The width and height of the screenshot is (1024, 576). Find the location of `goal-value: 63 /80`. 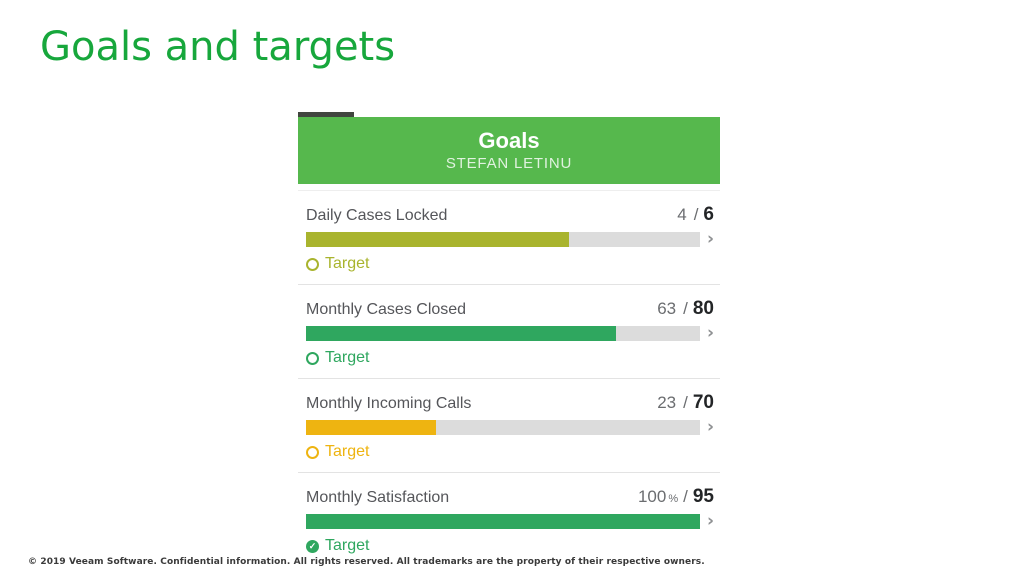

goal-value: 63 /80 is located at coordinates (685, 309).